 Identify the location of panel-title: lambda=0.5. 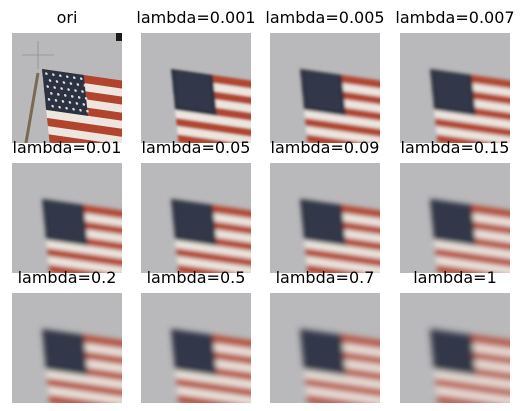
(196, 277).